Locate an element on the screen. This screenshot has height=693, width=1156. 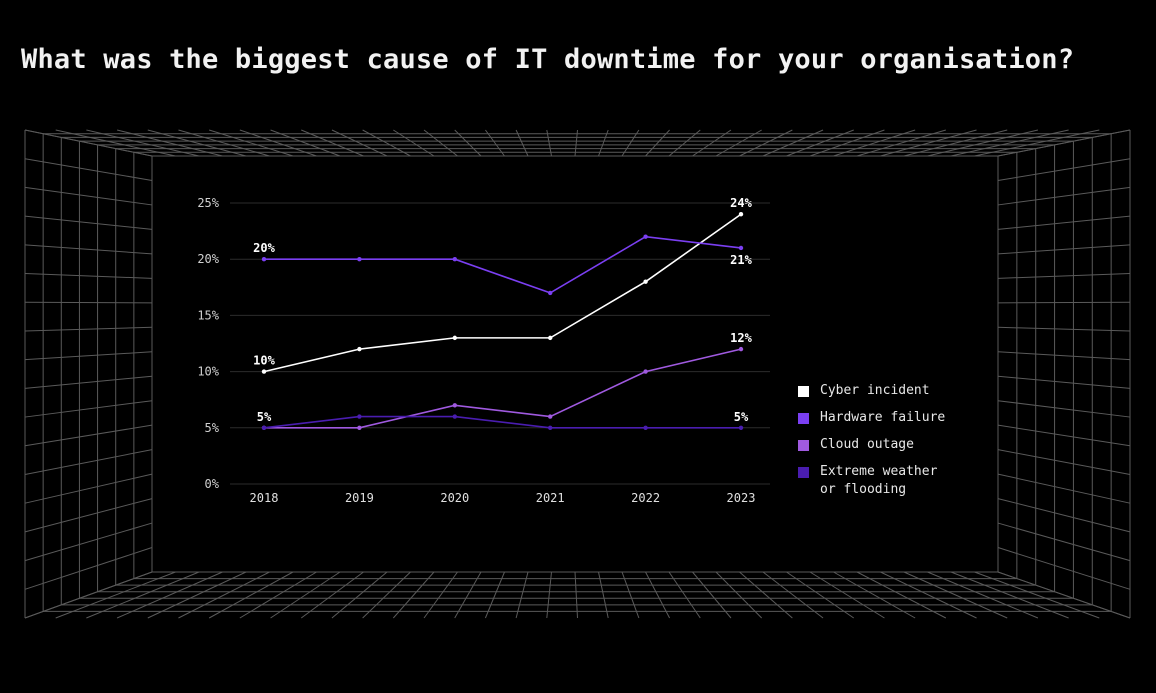
legend-label: Extreme weather or flooding is located at coordinates (879, 480).